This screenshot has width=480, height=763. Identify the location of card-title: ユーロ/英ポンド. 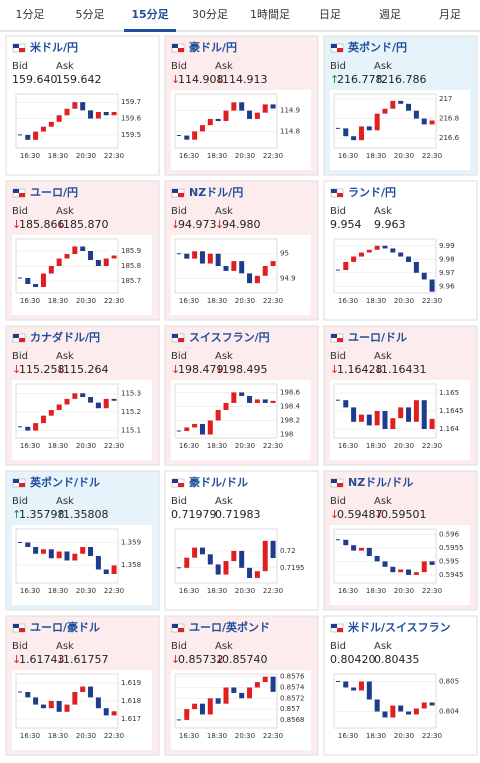
(229, 627).